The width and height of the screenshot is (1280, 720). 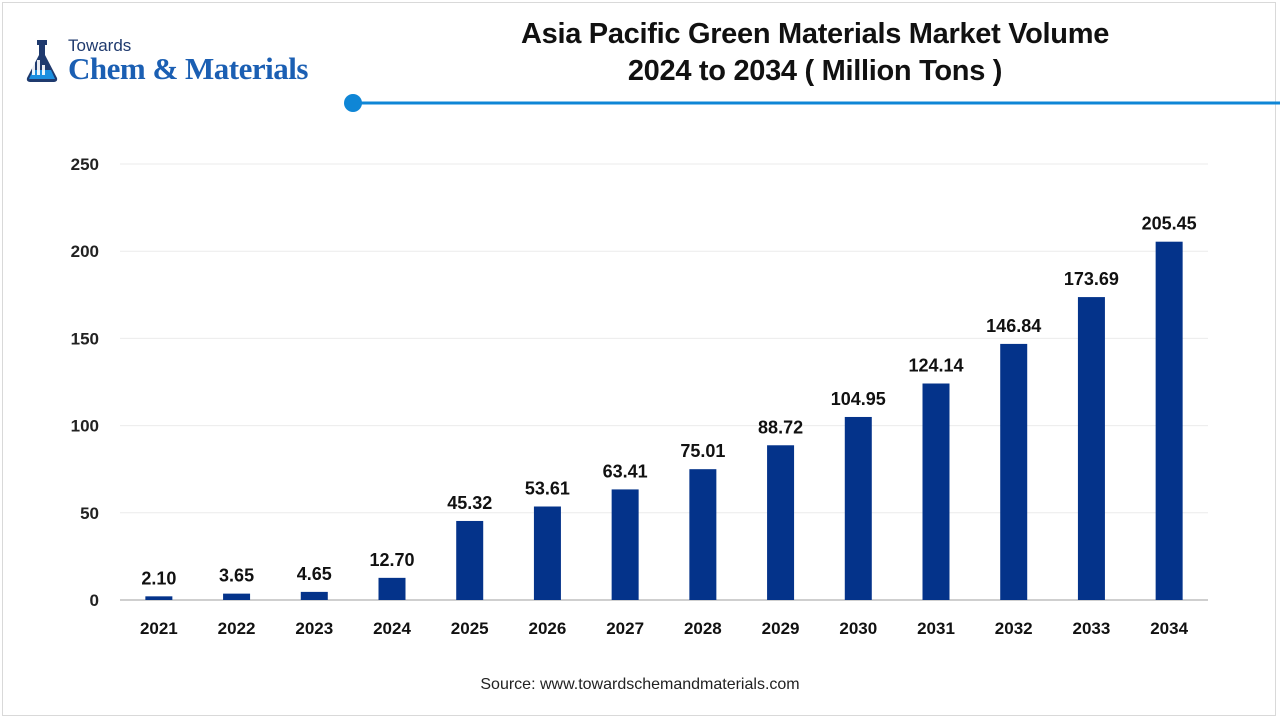 What do you see at coordinates (625, 471) in the screenshot?
I see `data-label: 63.41` at bounding box center [625, 471].